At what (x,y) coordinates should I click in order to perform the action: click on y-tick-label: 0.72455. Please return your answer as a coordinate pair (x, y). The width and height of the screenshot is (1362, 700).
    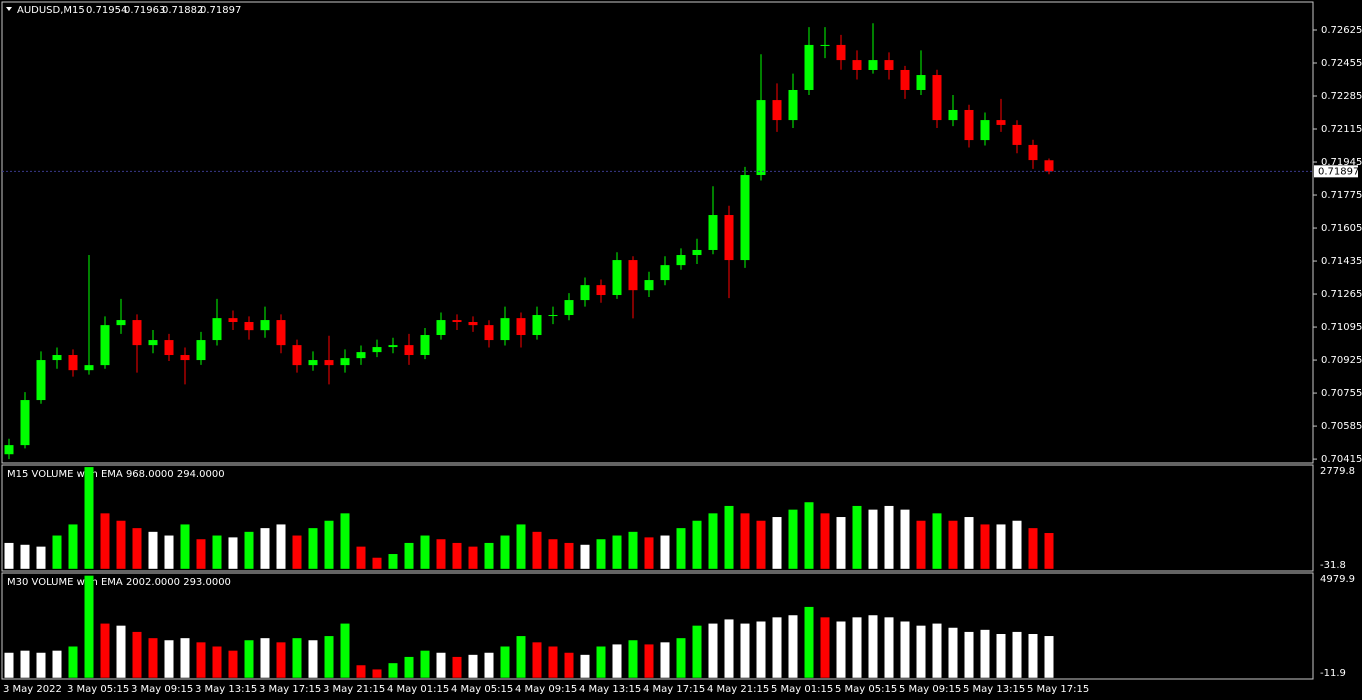
    Looking at the image, I should click on (1341, 63).